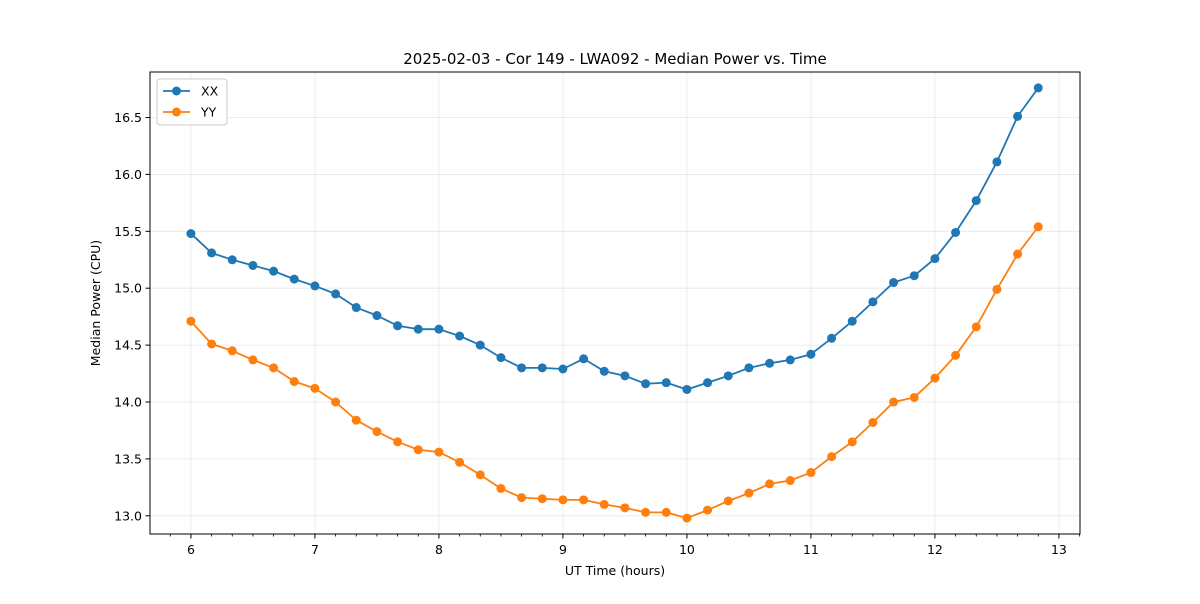 This screenshot has height=604, width=1200. What do you see at coordinates (687, 549) in the screenshot?
I see `x-tick-label: 10` at bounding box center [687, 549].